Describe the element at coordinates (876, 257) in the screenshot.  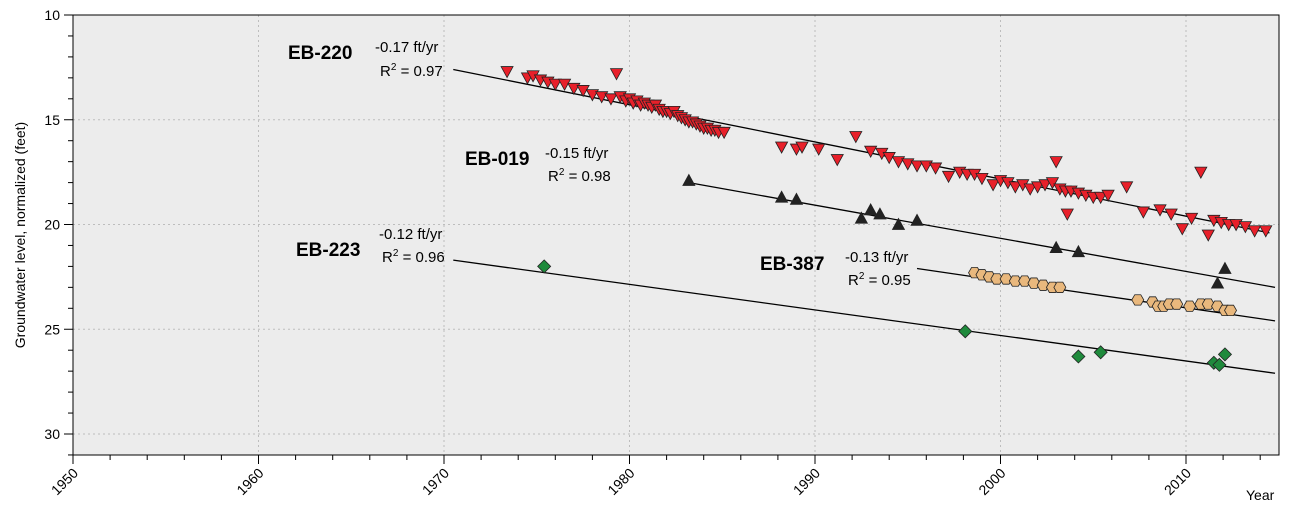
I see `rate-label-eb-387: -0.13 ft/yr` at that location.